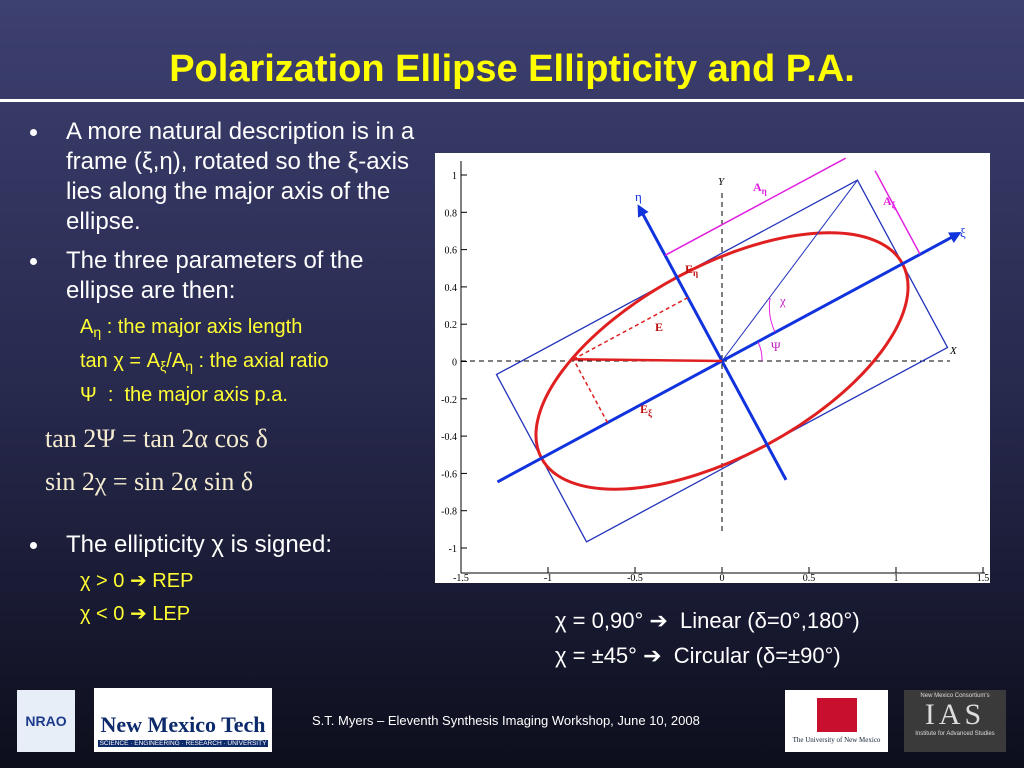 This screenshot has width=1024, height=768. I want to click on subscript: ξ, so click(163, 366).